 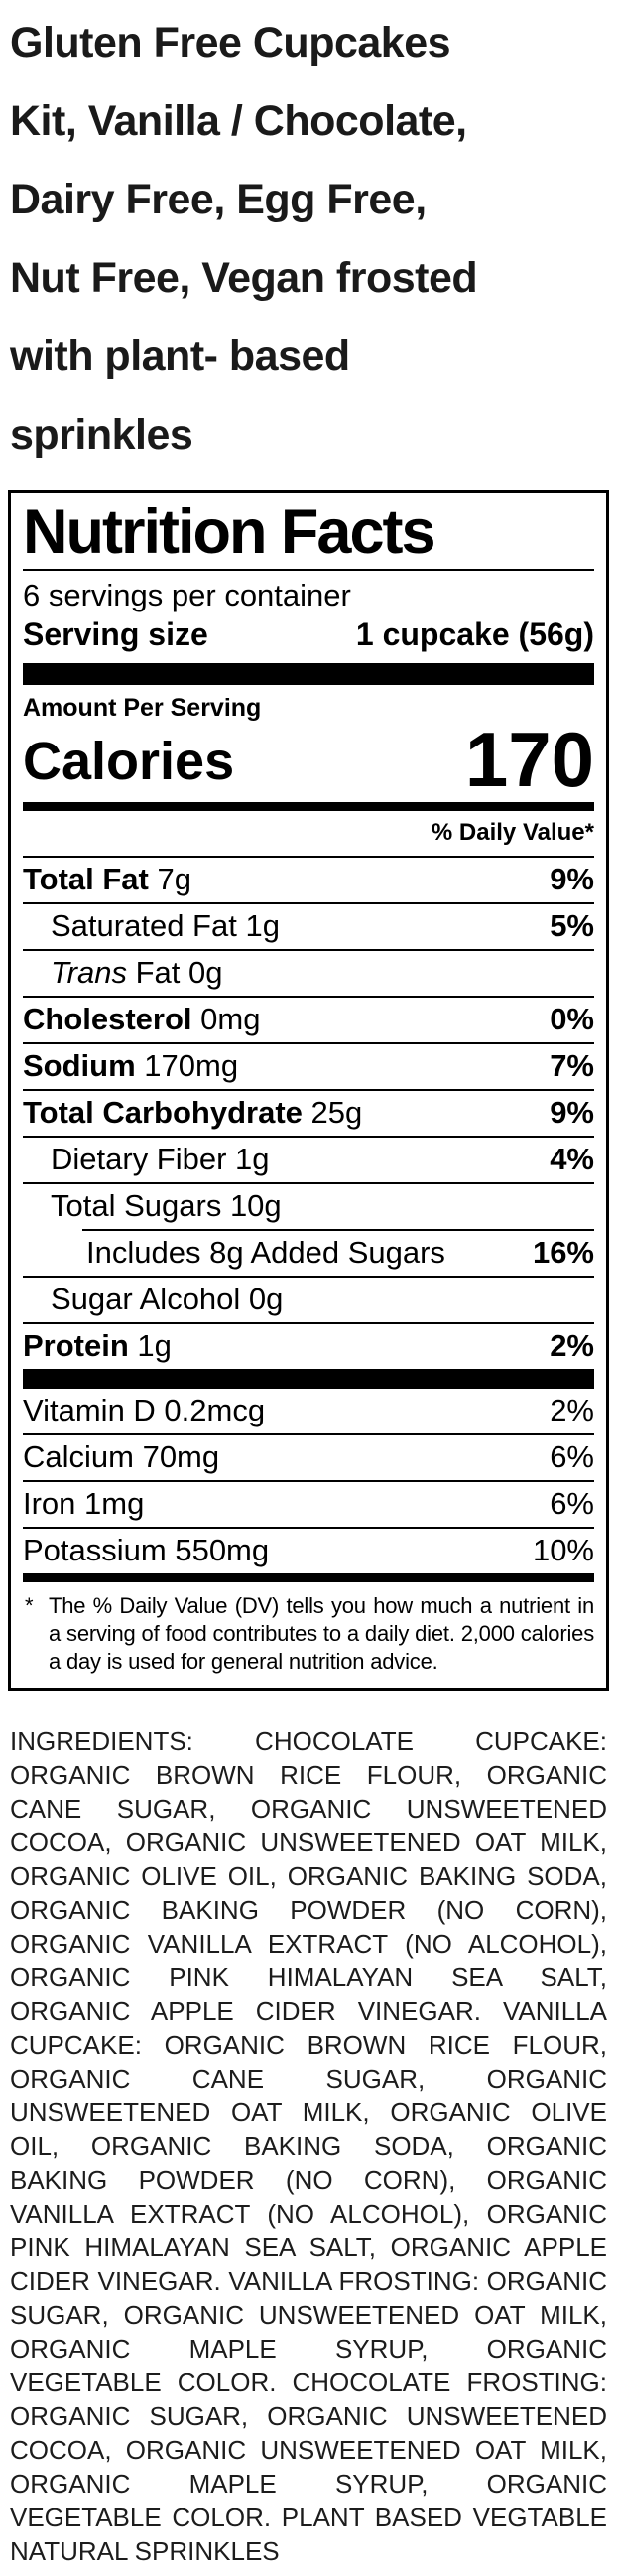 What do you see at coordinates (131, 1065) in the screenshot?
I see `nutrient-name-amount: Sodium 170mg` at bounding box center [131, 1065].